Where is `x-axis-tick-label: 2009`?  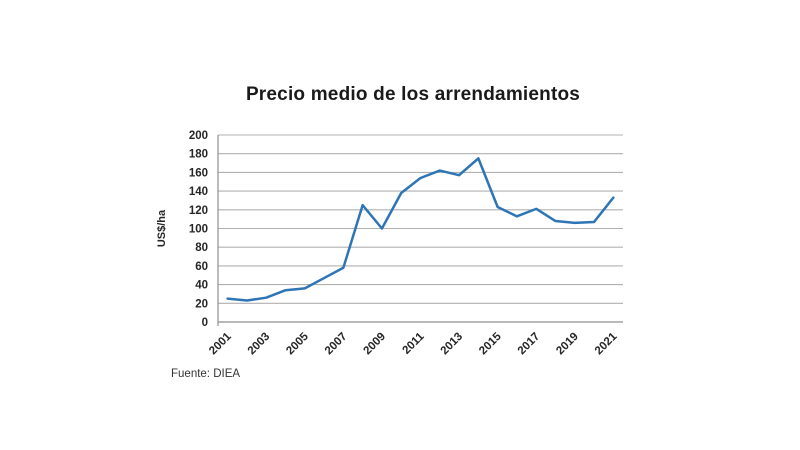 x-axis-tick-label: 2009 is located at coordinates (374, 344).